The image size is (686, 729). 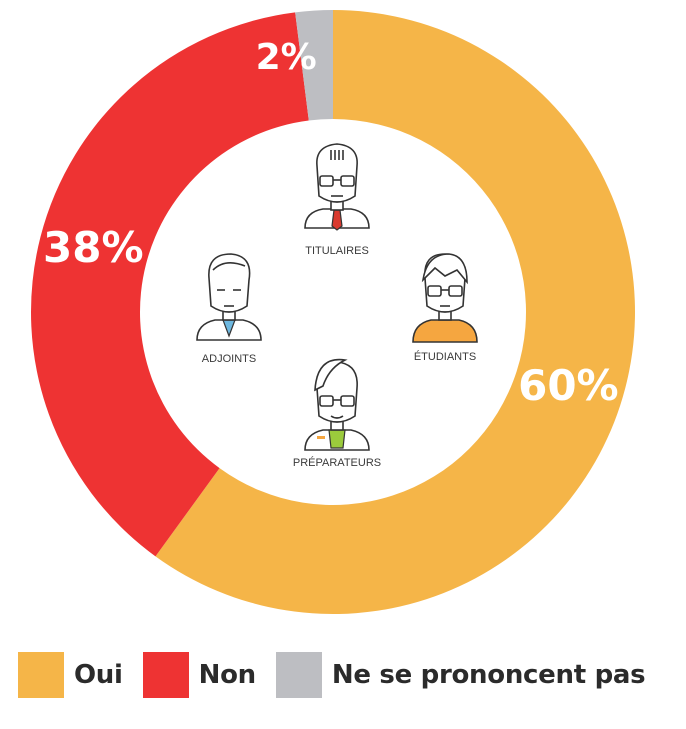 What do you see at coordinates (337, 404) in the screenshot?
I see `preparer-icon` at bounding box center [337, 404].